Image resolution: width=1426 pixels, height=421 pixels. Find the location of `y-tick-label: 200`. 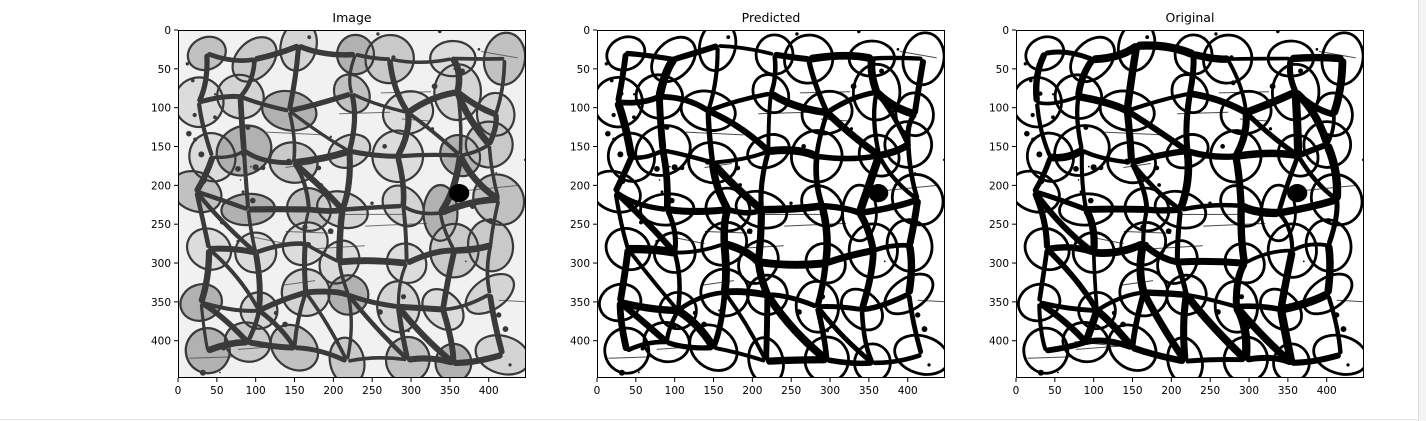

y-tick-label: 200 is located at coordinates (161, 186).